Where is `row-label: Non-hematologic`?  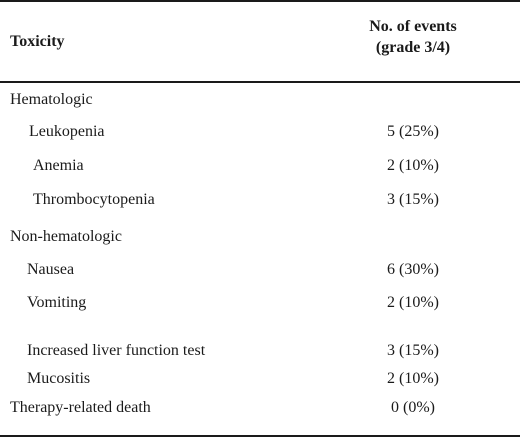 row-label: Non-hematologic is located at coordinates (66, 236).